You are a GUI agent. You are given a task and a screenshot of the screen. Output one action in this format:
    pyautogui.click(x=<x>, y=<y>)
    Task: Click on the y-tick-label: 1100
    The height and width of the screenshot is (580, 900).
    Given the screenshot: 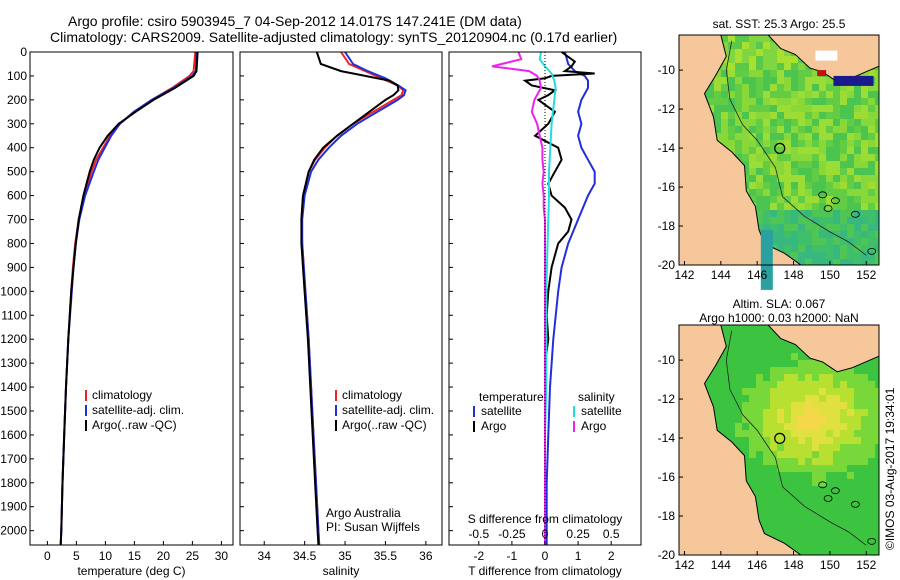 What is the action you would take?
    pyautogui.click(x=14, y=315)
    